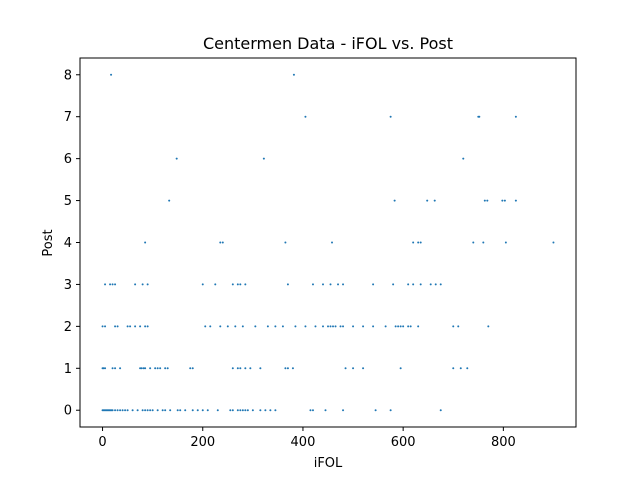 This screenshot has width=640, height=480. What do you see at coordinates (503, 442) in the screenshot?
I see `x-tick-label: 800` at bounding box center [503, 442].